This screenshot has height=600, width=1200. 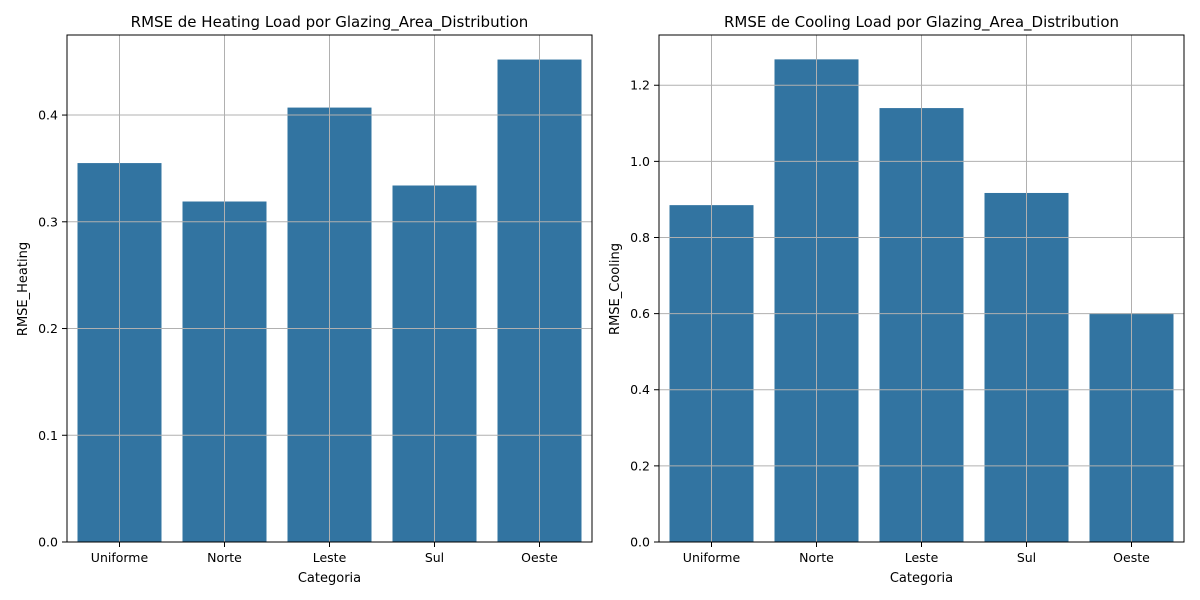 I want to click on heating-x-tick-label: Uniforme, so click(x=120, y=557).